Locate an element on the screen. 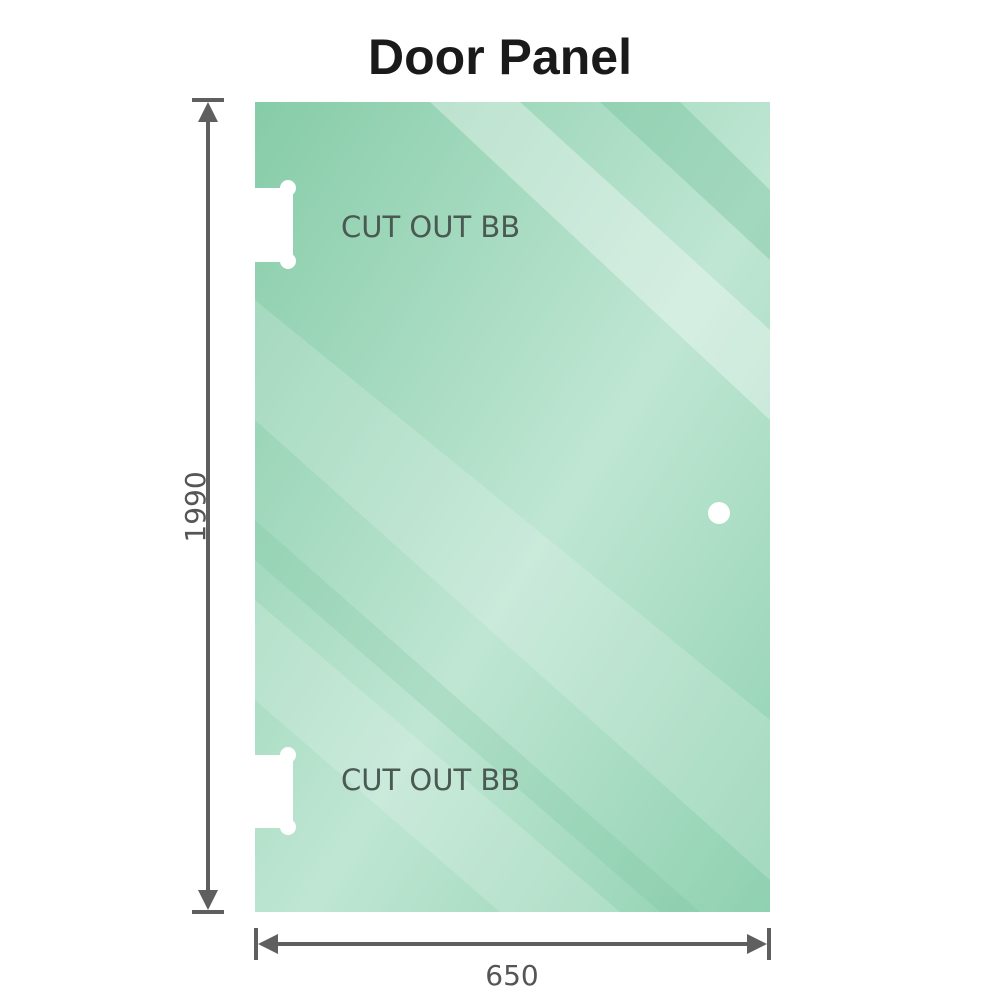  height-value: 1990 is located at coordinates (195, 506).